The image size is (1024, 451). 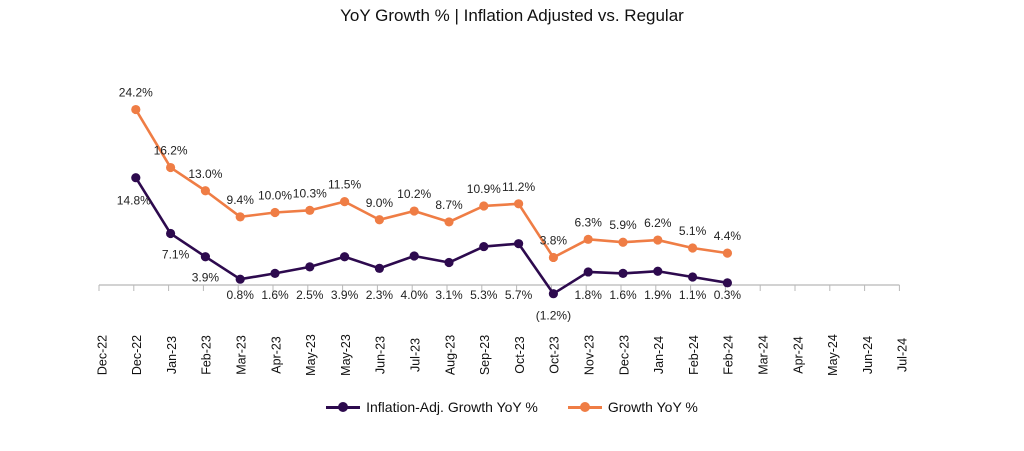 What do you see at coordinates (728, 295) in the screenshot?
I see `data-label-inflation-adj: 0.3%` at bounding box center [728, 295].